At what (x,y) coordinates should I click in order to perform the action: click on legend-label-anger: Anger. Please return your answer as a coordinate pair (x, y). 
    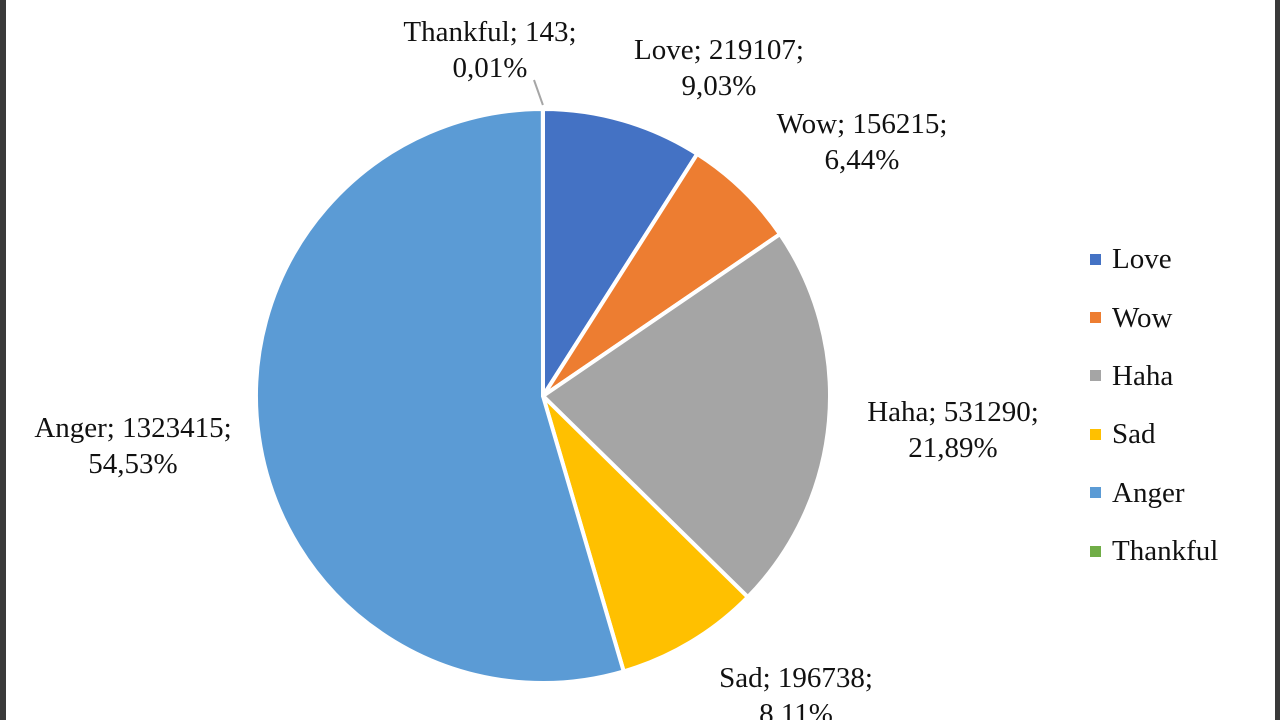
    Looking at the image, I should click on (1148, 492).